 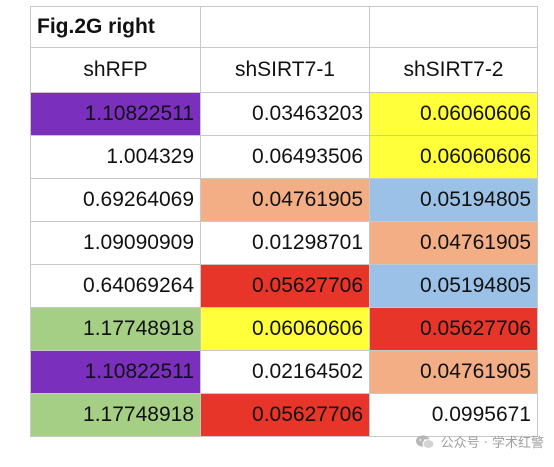 I want to click on table-row: 1.004329 0.06493506 0.06060606, so click(x=284, y=157).